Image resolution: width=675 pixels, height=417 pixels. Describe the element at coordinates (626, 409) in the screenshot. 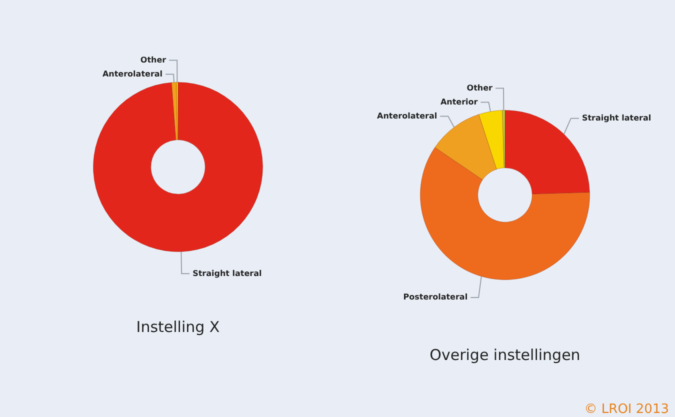

I see `text: © LROI 2013` at that location.